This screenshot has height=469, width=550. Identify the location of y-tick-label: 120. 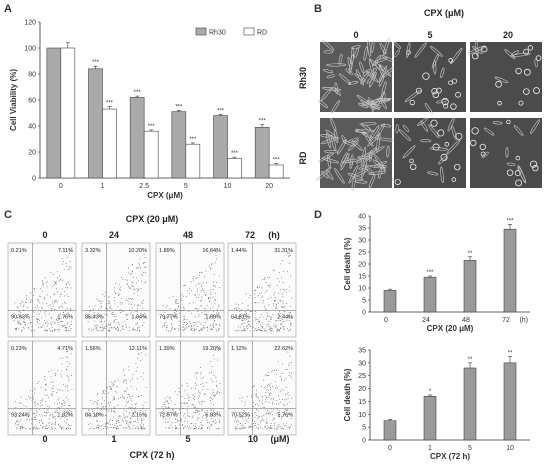
(30, 23).